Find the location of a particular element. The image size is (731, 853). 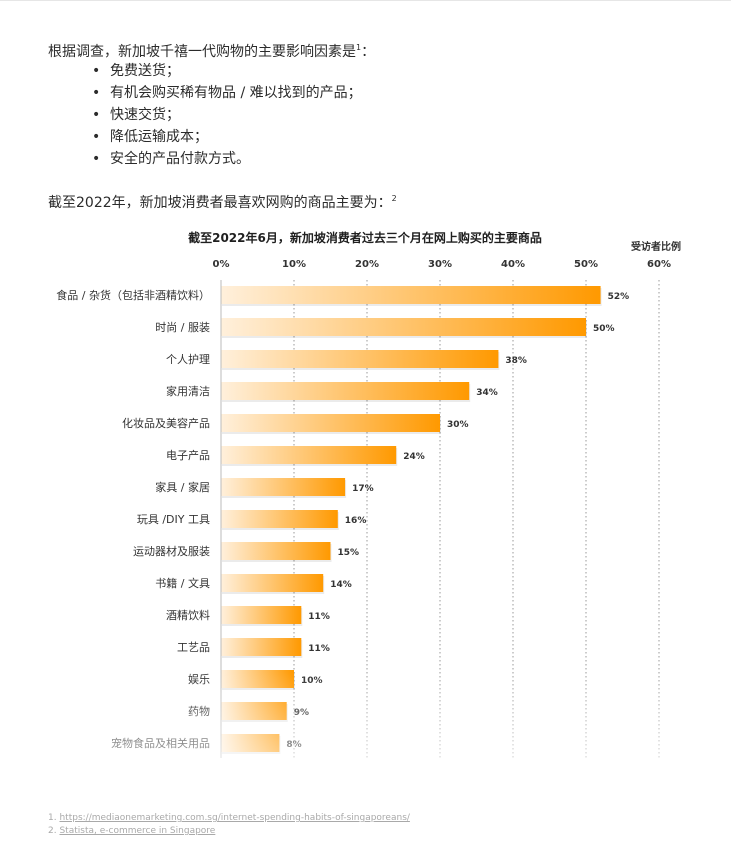

x-tick-label: 10% is located at coordinates (294, 264).